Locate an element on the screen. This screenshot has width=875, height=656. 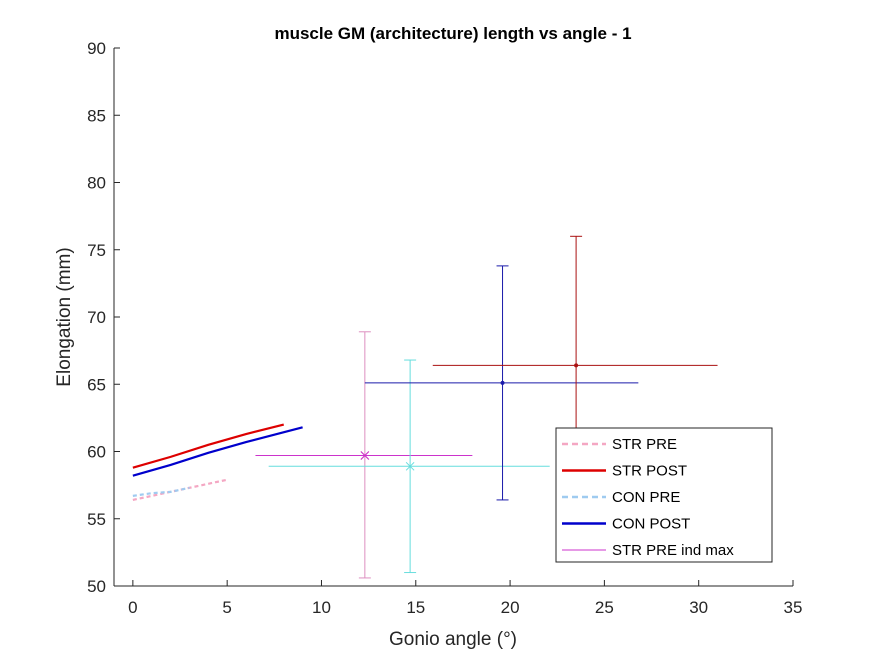
x-tick-label: 30 is located at coordinates (698, 607).